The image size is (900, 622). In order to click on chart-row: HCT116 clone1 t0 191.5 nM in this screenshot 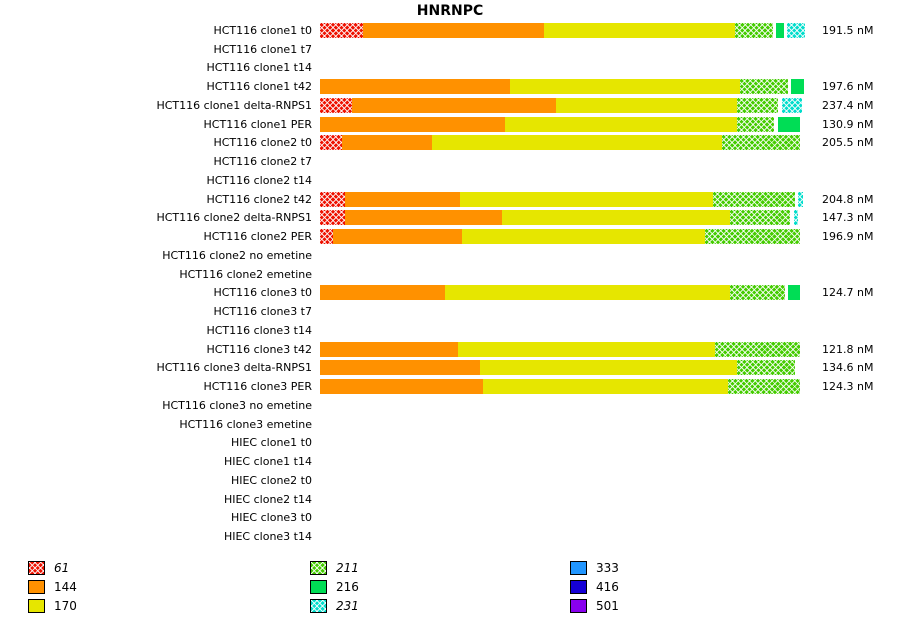, I will do `click(450, 30)`.